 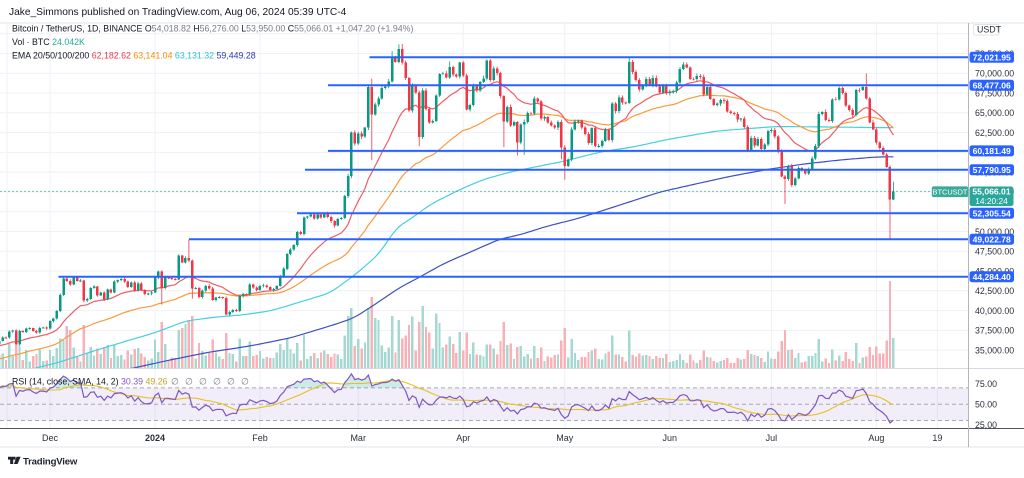 What do you see at coordinates (50, 438) in the screenshot?
I see `svg-text: Dec` at bounding box center [50, 438].